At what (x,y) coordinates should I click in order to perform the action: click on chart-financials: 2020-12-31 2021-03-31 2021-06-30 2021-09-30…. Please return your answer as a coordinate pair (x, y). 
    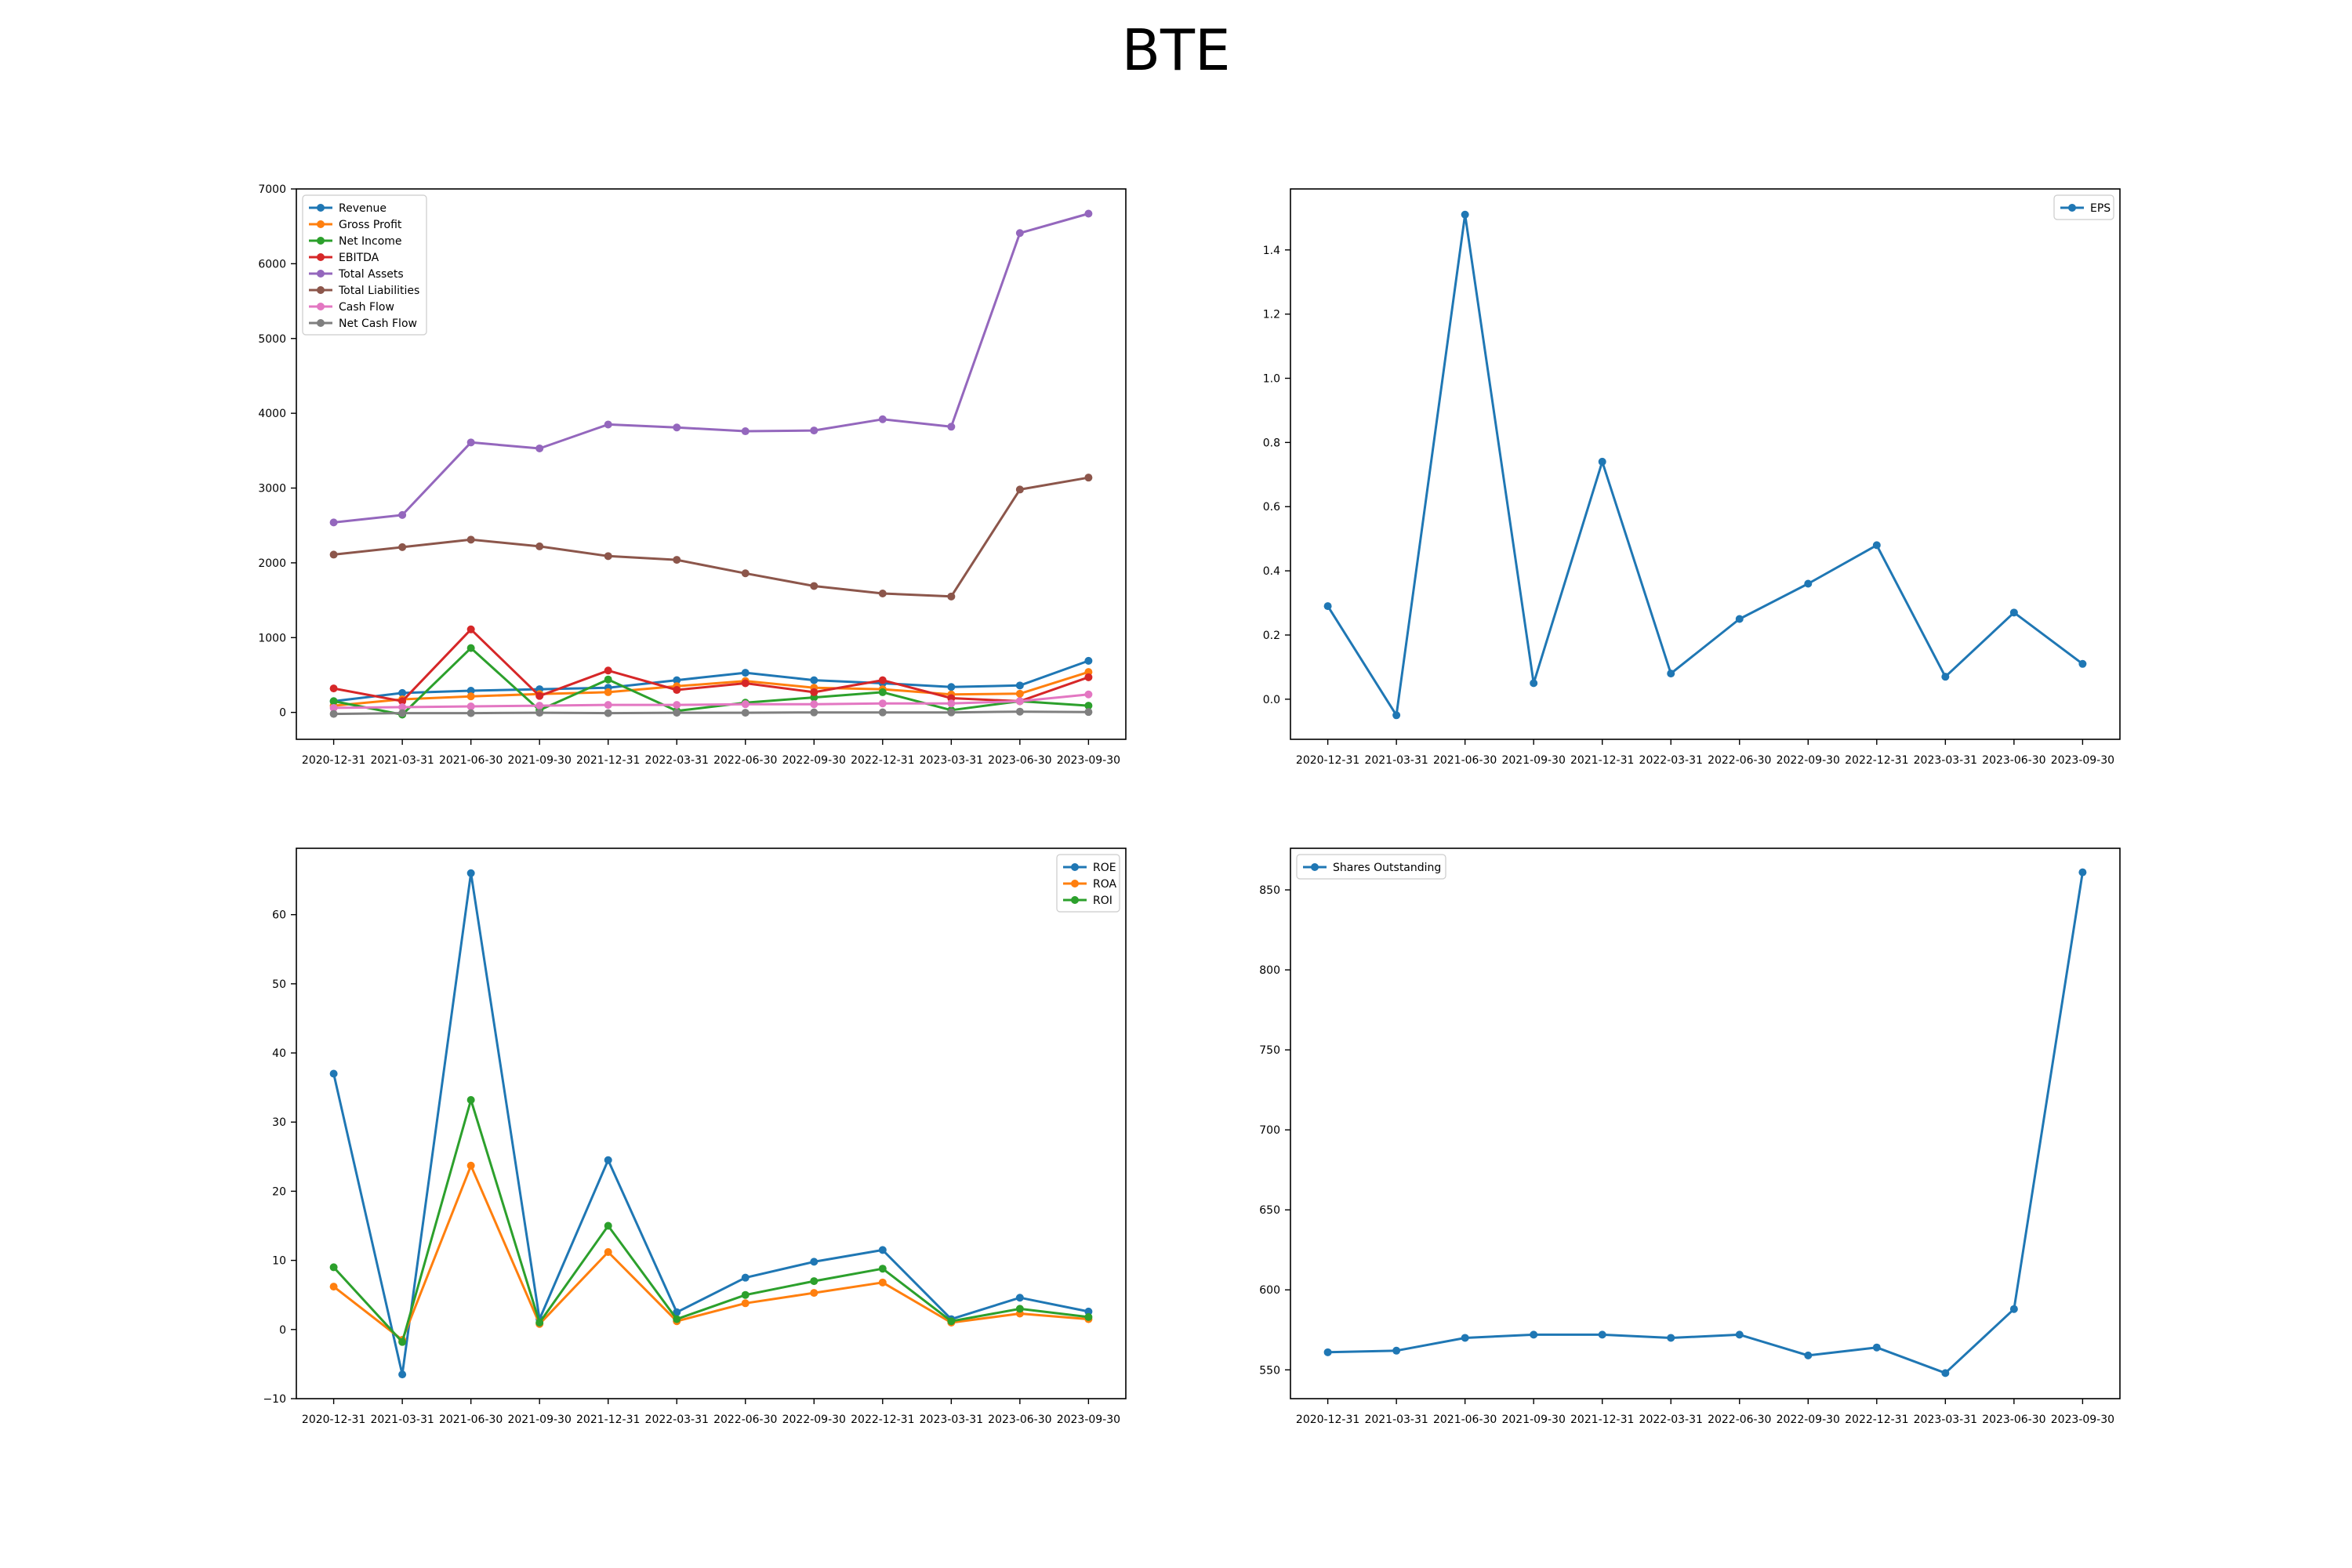
    Looking at the image, I should click on (692, 475).